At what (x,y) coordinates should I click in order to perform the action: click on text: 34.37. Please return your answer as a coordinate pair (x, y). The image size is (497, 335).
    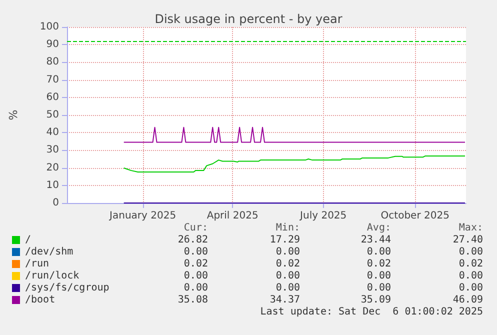
    Looking at the image, I should click on (285, 300).